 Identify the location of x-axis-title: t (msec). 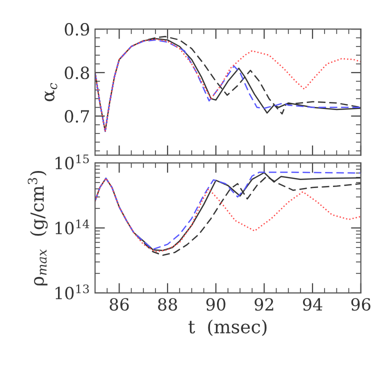
(227, 327).